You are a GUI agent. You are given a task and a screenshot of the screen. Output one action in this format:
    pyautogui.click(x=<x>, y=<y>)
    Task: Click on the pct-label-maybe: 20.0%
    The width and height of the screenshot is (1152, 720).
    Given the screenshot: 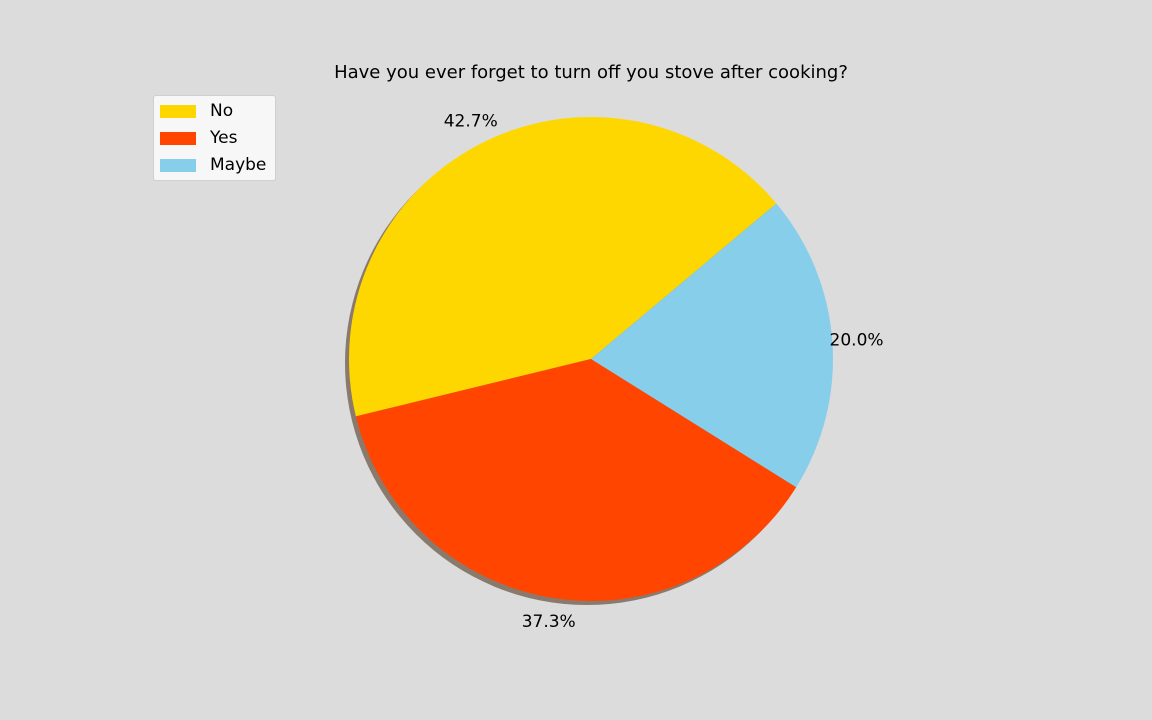 What is the action you would take?
    pyautogui.click(x=857, y=340)
    